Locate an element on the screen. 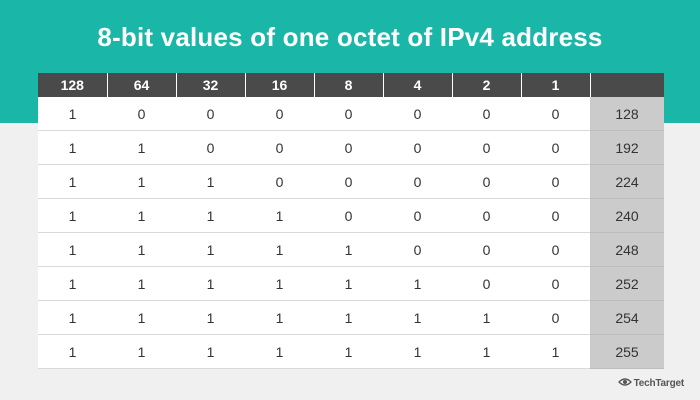 This screenshot has height=400, width=700. decimal-value-cell: 192 is located at coordinates (627, 147).